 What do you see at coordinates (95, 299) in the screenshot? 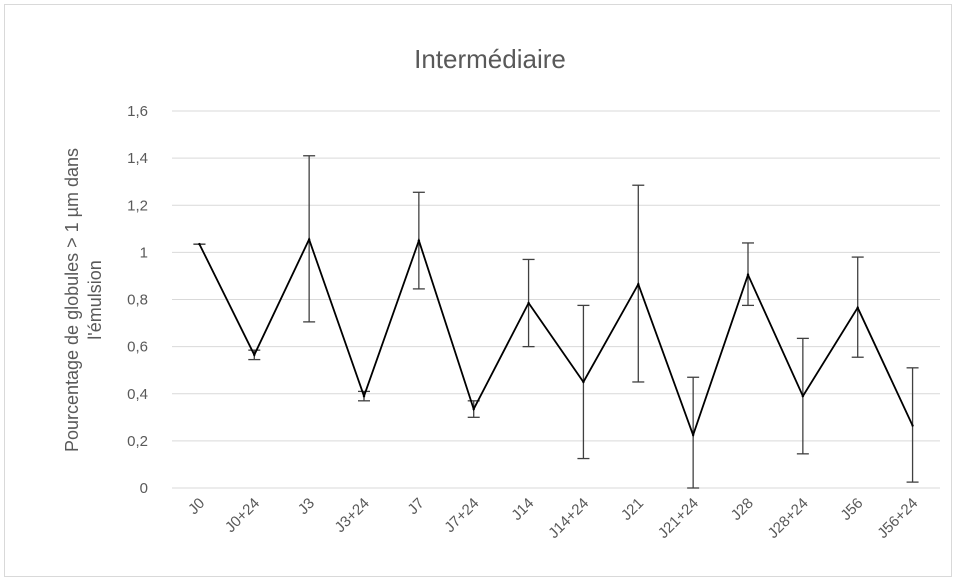
I see `y-axis-title-line-2: l'émulsion` at bounding box center [95, 299].